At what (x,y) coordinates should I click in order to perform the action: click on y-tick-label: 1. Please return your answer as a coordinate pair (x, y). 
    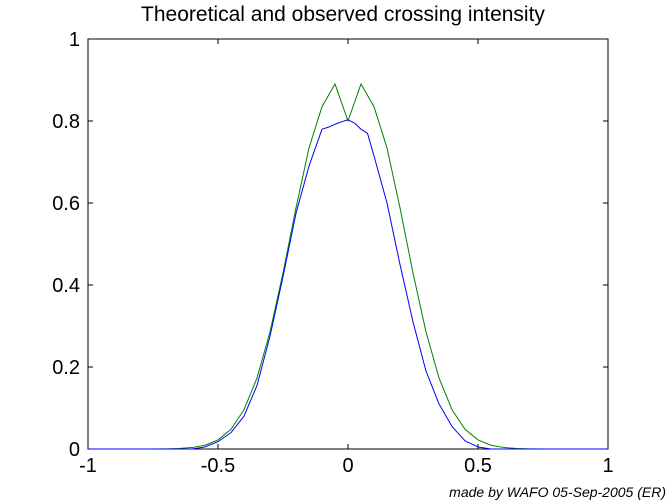
    Looking at the image, I should click on (74, 40).